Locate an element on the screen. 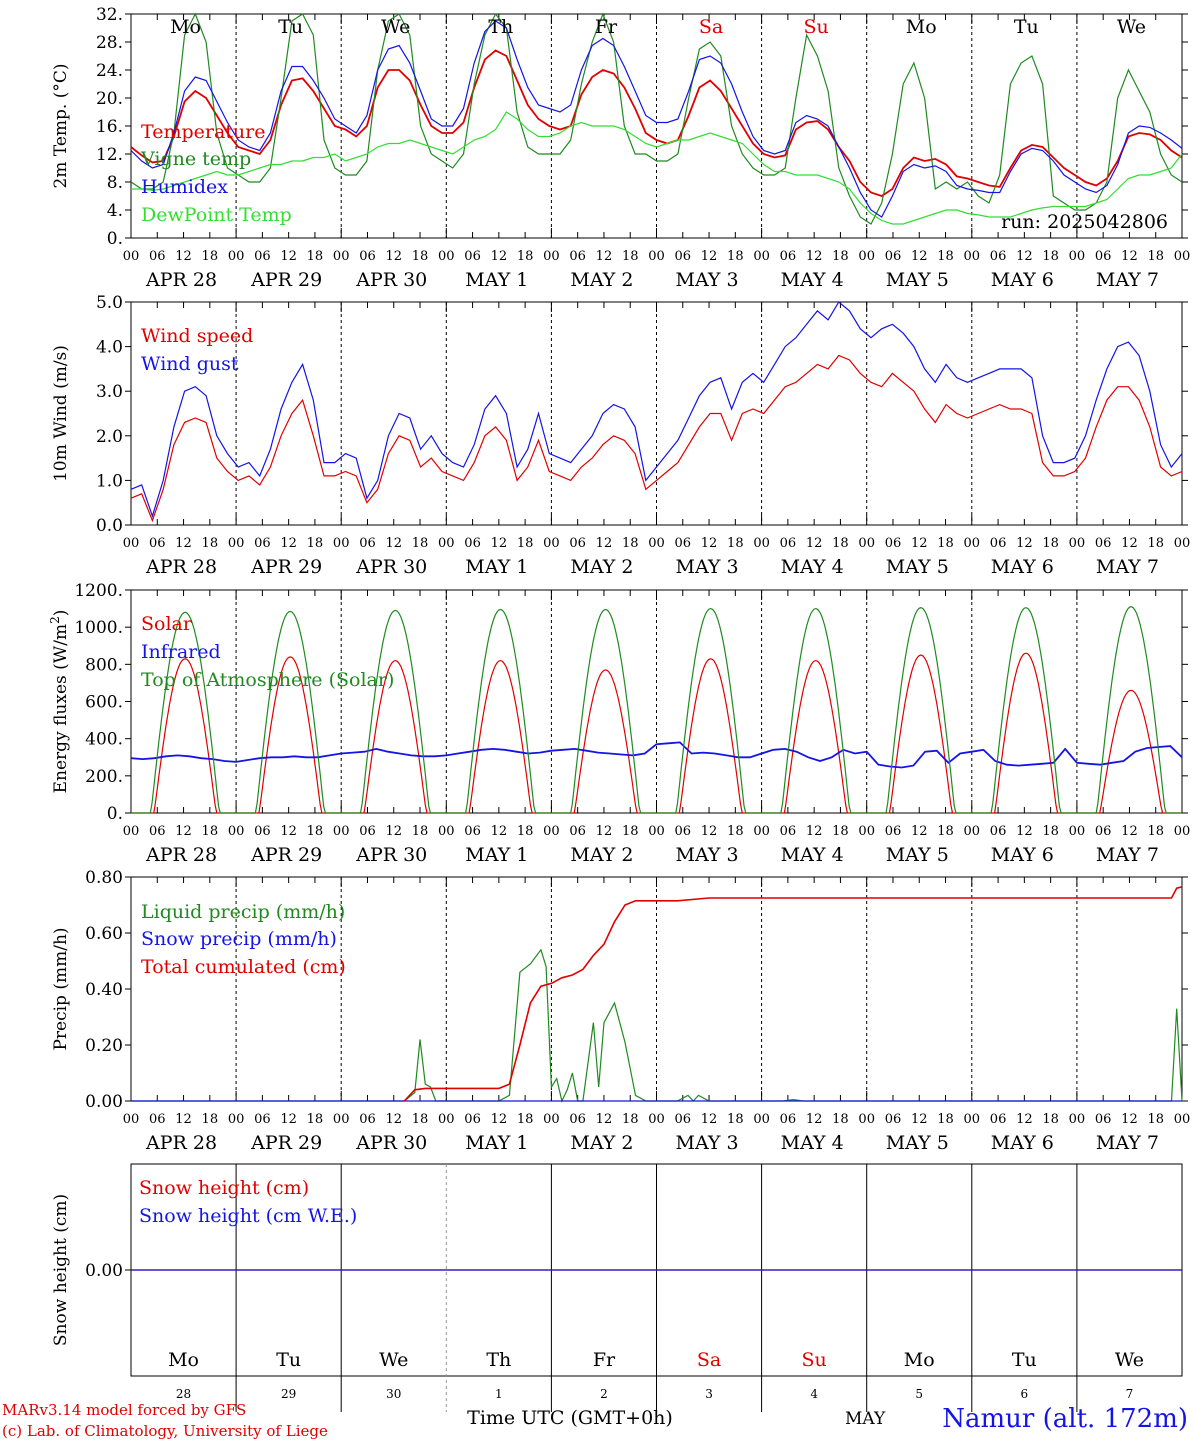 The width and height of the screenshot is (1194, 1440). y-tick-label: 12. is located at coordinates (109, 155).